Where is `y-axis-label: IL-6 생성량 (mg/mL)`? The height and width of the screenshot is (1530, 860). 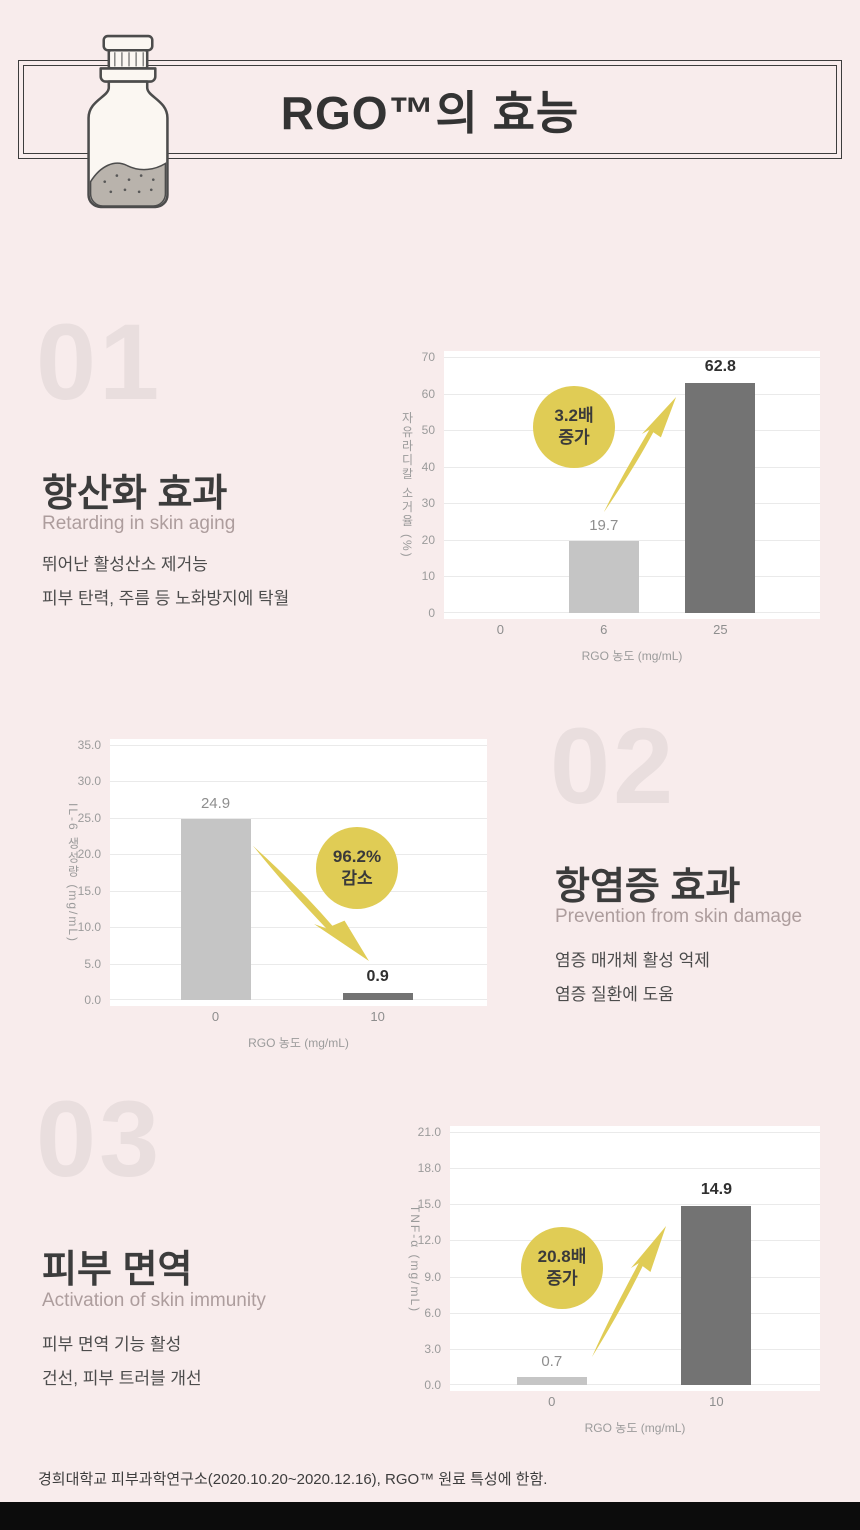
y-axis-label: IL-6 생성량 (mg/mL) is located at coordinates (73, 872).